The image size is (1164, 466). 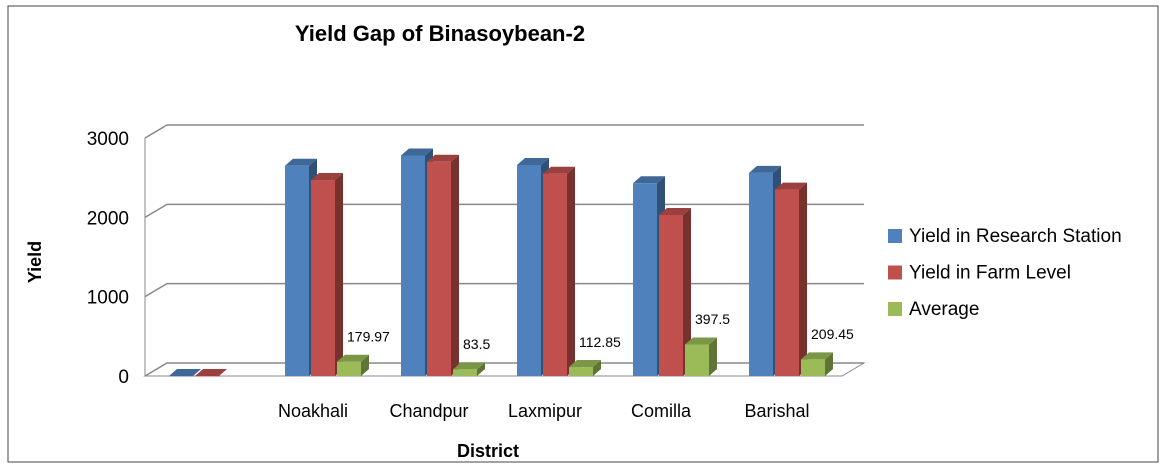 What do you see at coordinates (545, 411) in the screenshot?
I see `x-tick-label: Laxmipur` at bounding box center [545, 411].